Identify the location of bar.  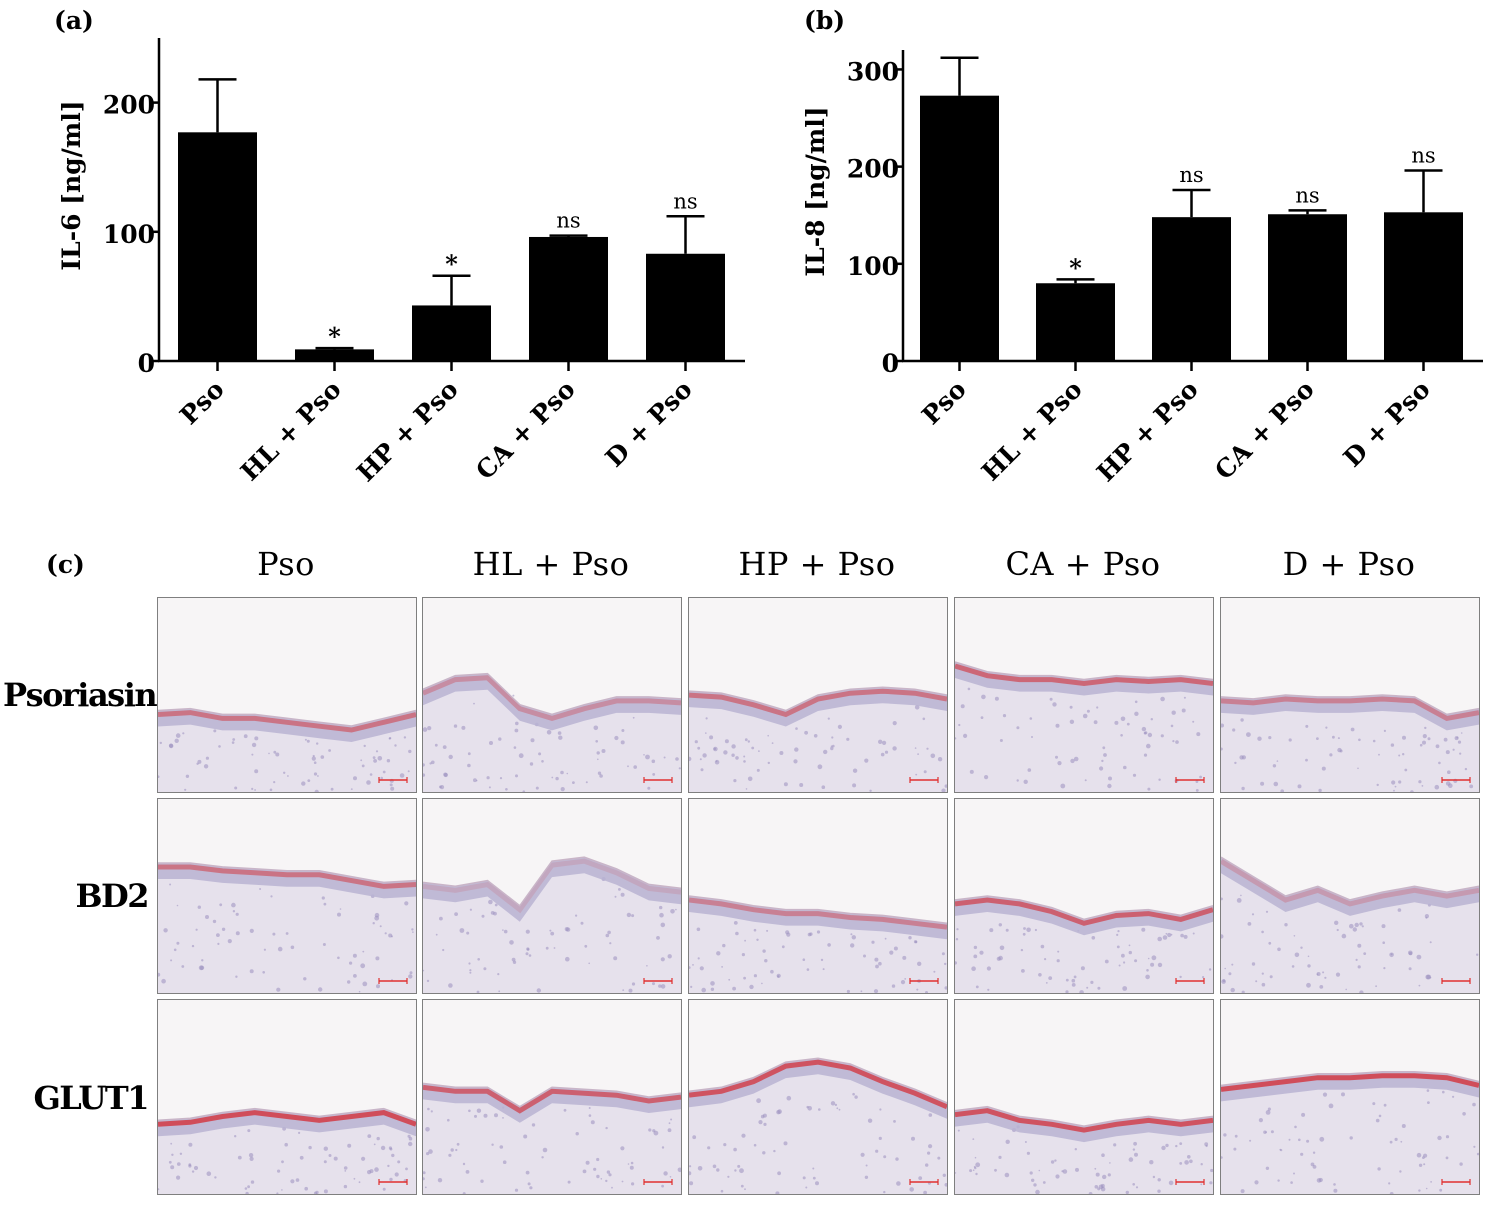
(1191, 289).